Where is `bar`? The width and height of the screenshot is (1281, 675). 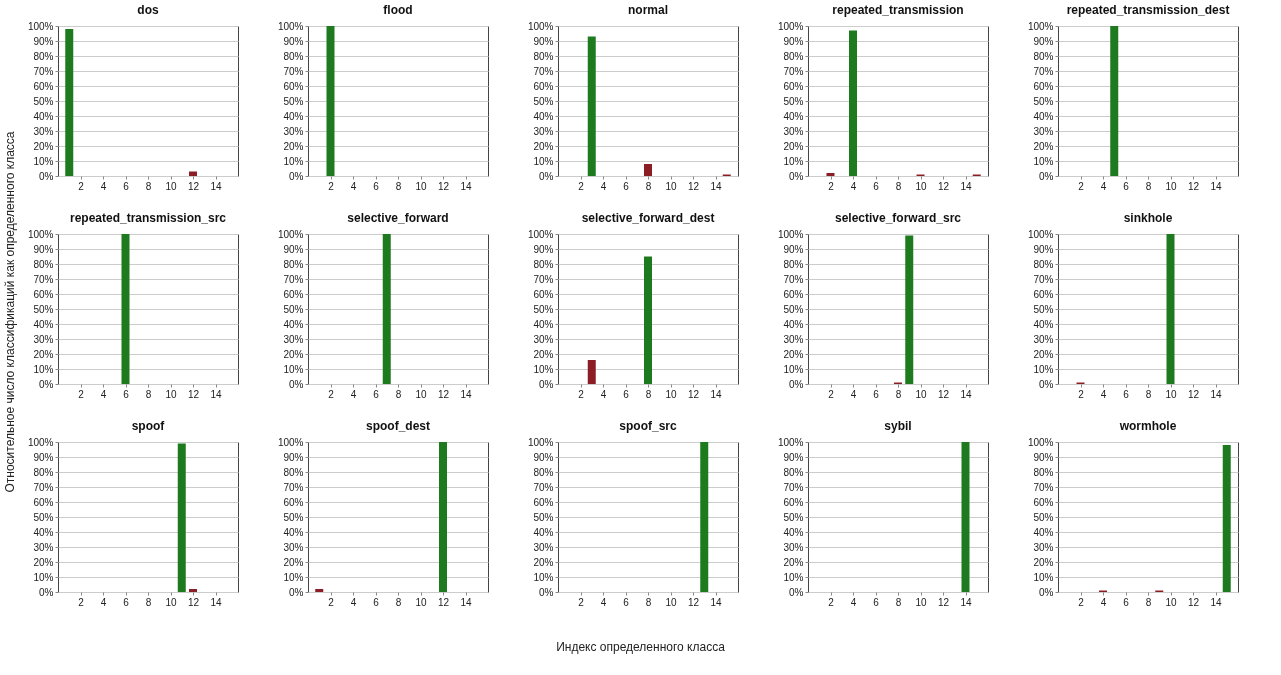 bar is located at coordinates (591, 106).